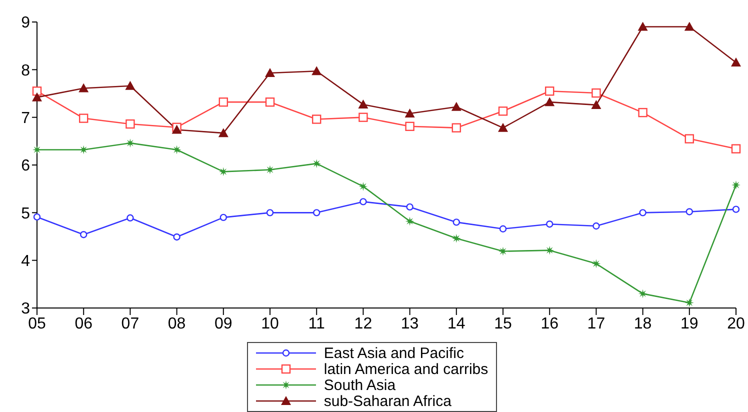 Image resolution: width=748 pixels, height=412 pixels. I want to click on x-tick-label: 17, so click(596, 323).